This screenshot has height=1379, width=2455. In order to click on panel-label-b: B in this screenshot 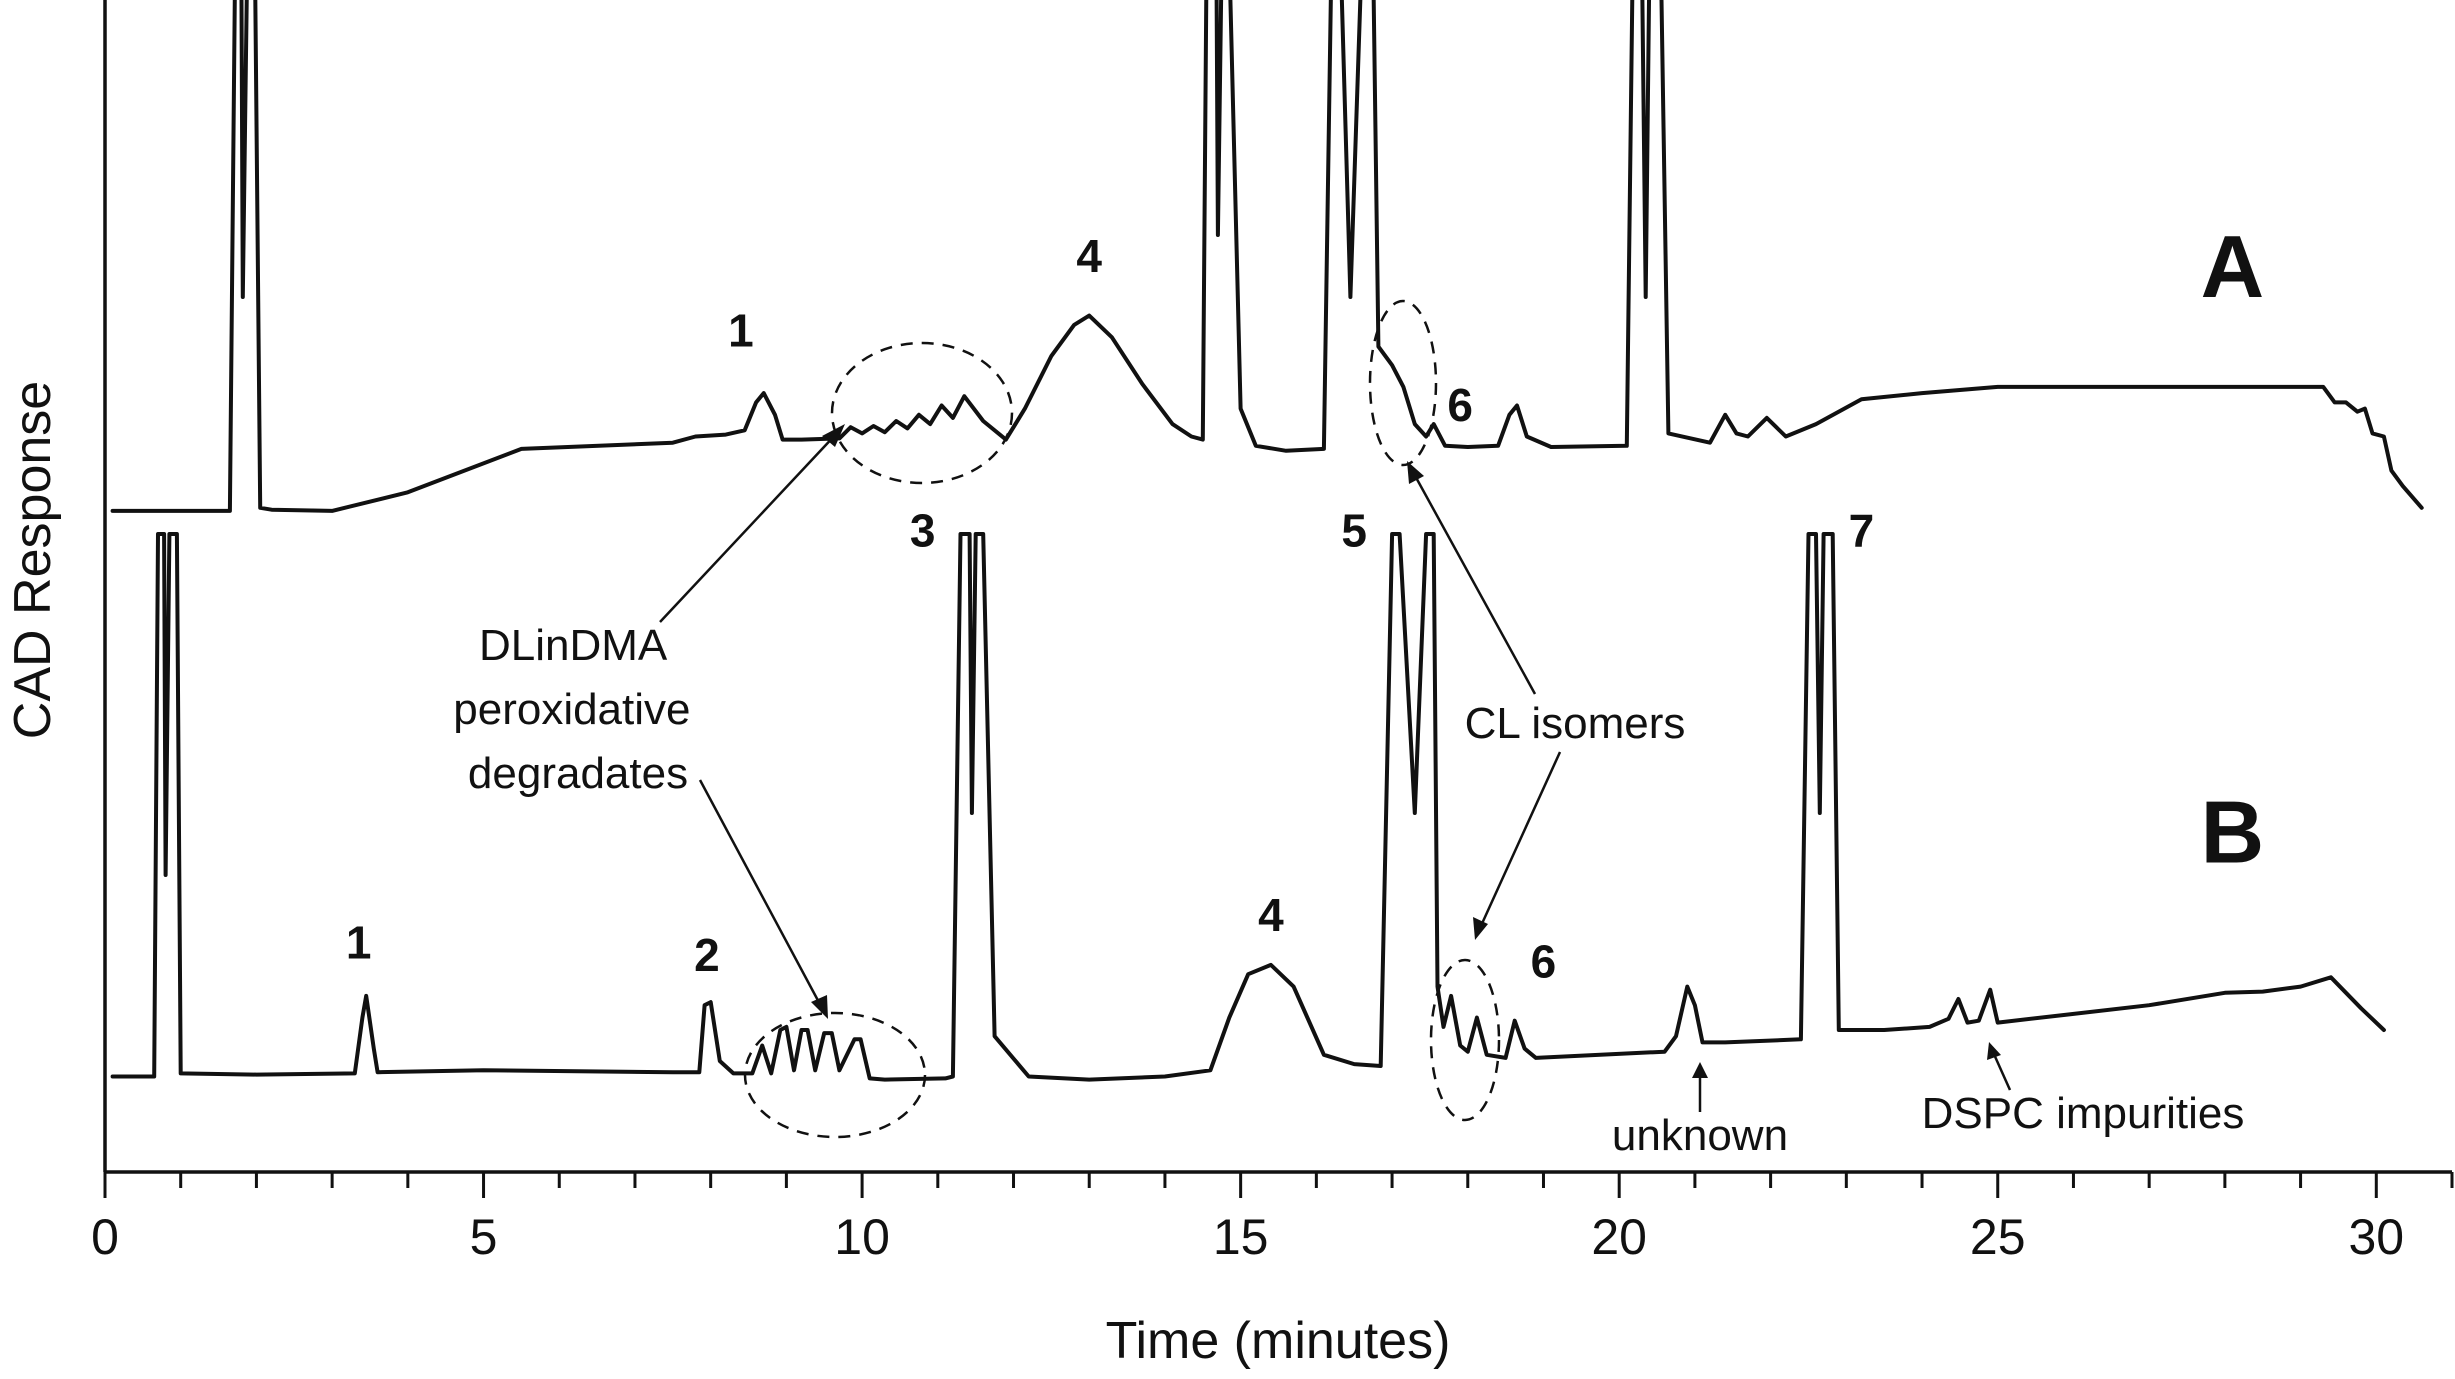, I will do `click(2233, 832)`.